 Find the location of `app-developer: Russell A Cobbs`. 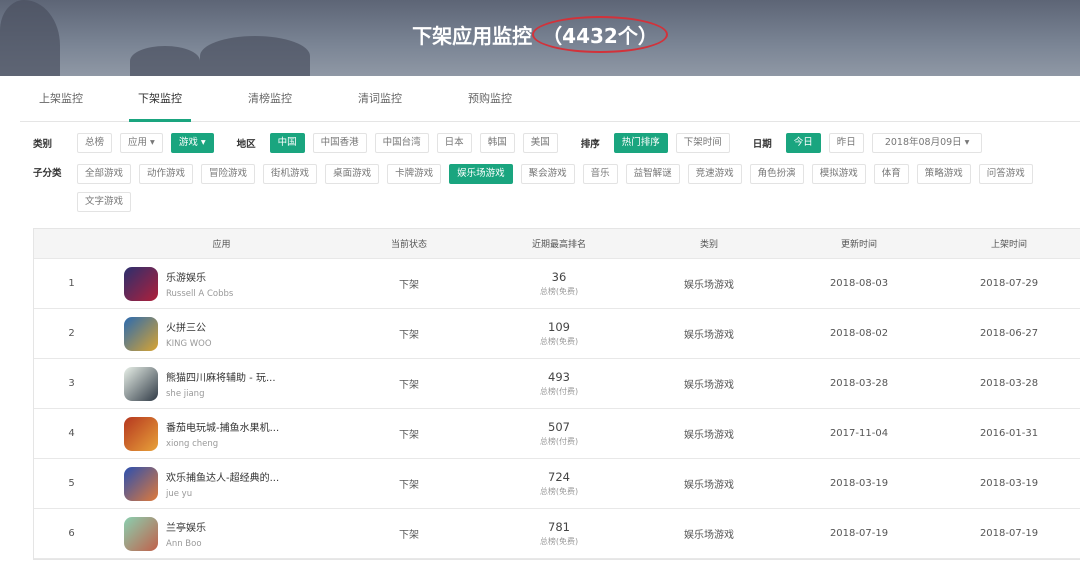

app-developer: Russell A Cobbs is located at coordinates (200, 293).